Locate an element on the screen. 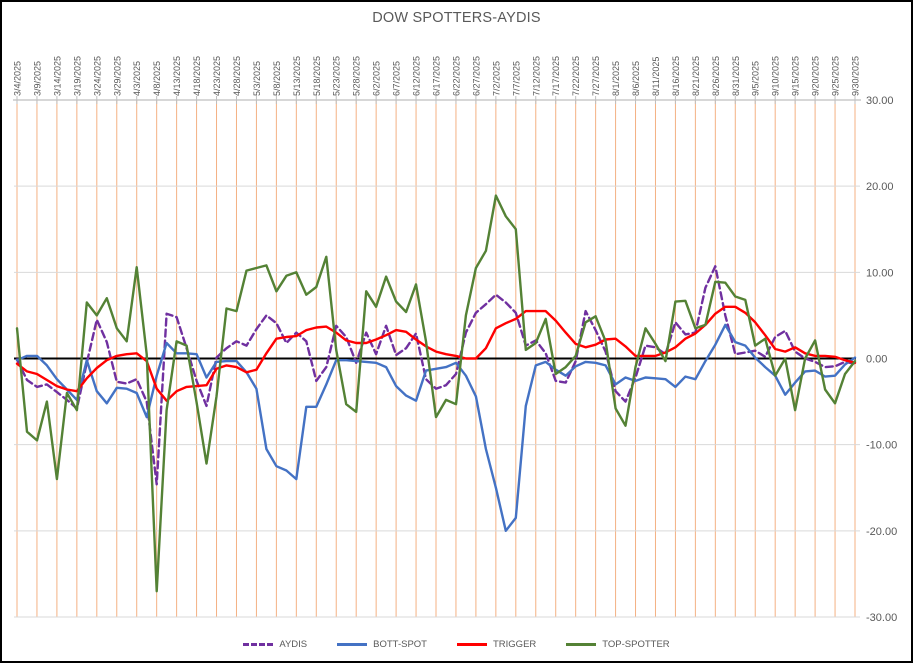 This screenshot has height=663, width=913. x-axis-label: 3/9/2025 is located at coordinates (37, 78).